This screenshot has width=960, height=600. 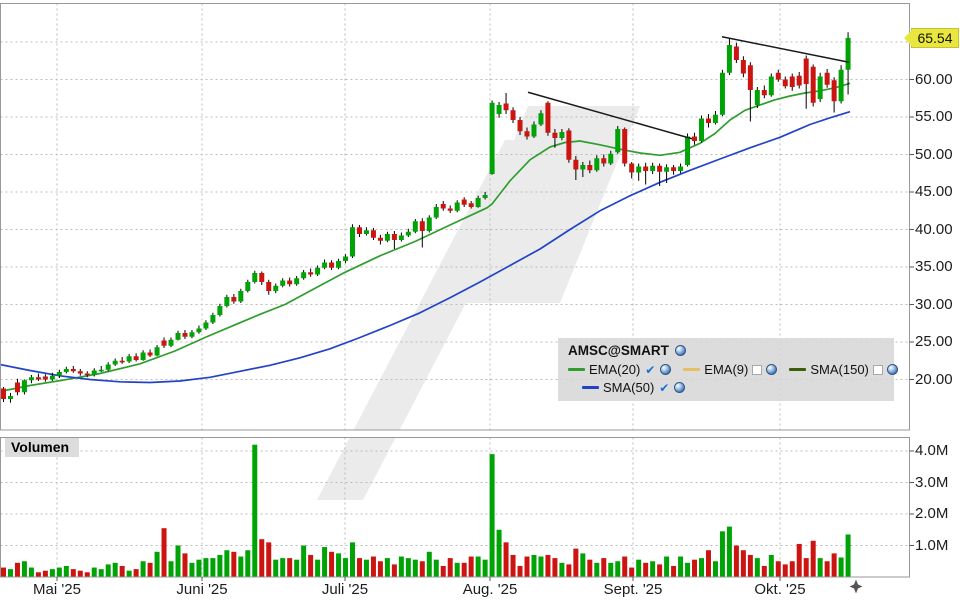 I want to click on last-price-value: 65.54, so click(x=935, y=38).